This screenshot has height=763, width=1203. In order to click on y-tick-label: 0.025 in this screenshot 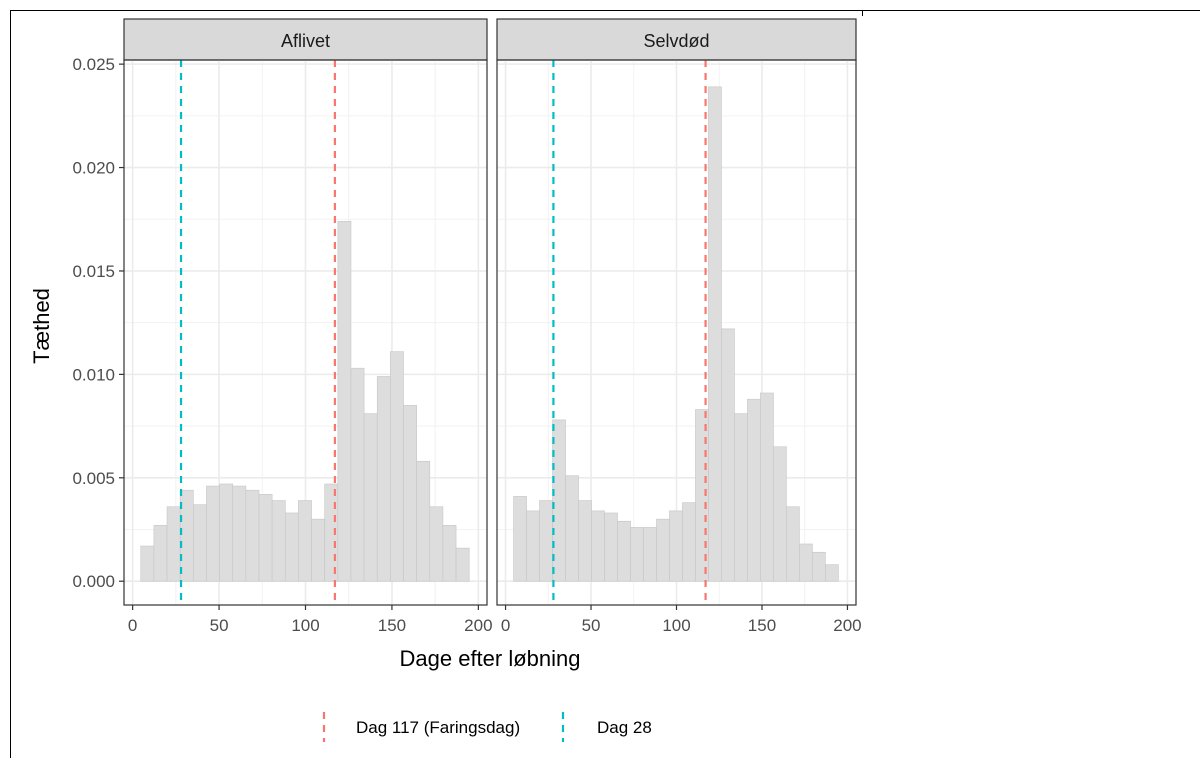, I will do `click(93, 64)`.